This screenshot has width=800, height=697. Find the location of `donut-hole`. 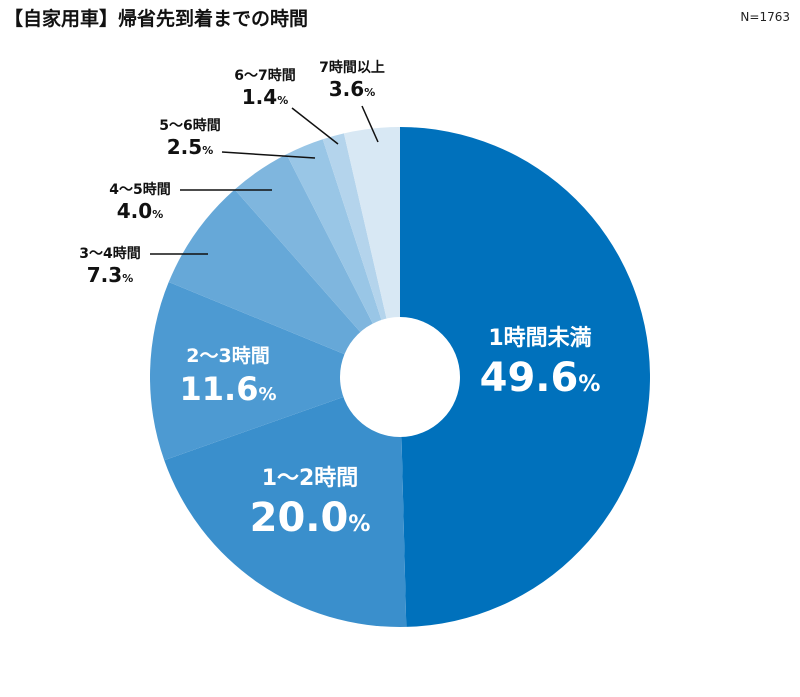

donut-hole is located at coordinates (400, 377).